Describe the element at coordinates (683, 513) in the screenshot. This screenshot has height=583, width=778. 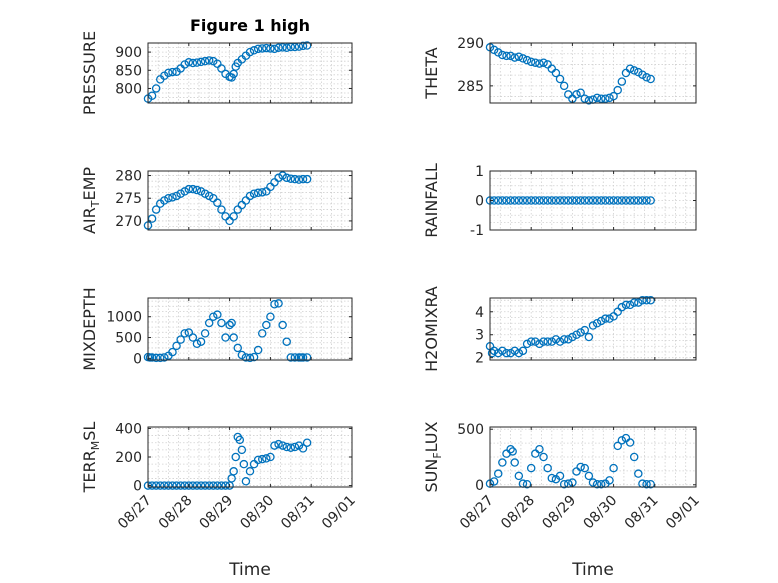
I see `x-tick-label: 09/01` at that location.